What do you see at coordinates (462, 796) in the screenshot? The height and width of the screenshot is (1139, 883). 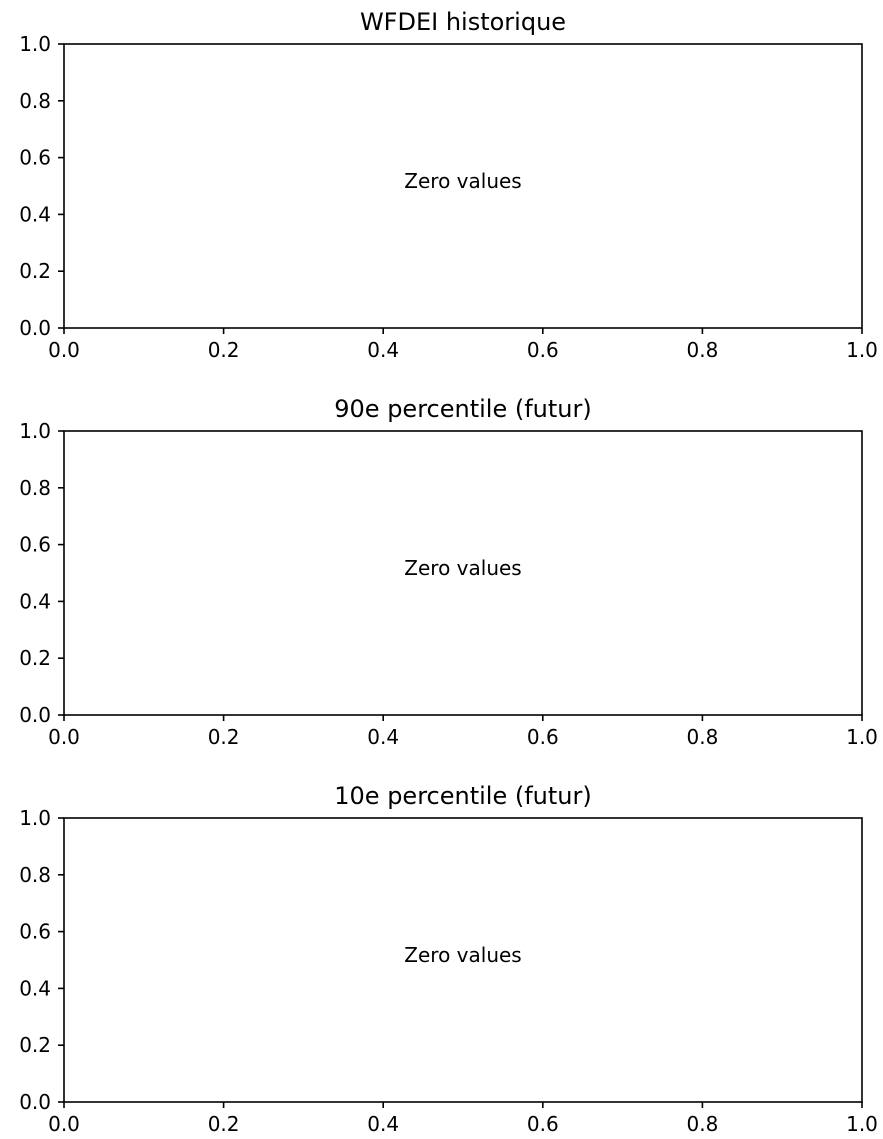 I see `chart-title: 10e percentile (futur)` at bounding box center [462, 796].